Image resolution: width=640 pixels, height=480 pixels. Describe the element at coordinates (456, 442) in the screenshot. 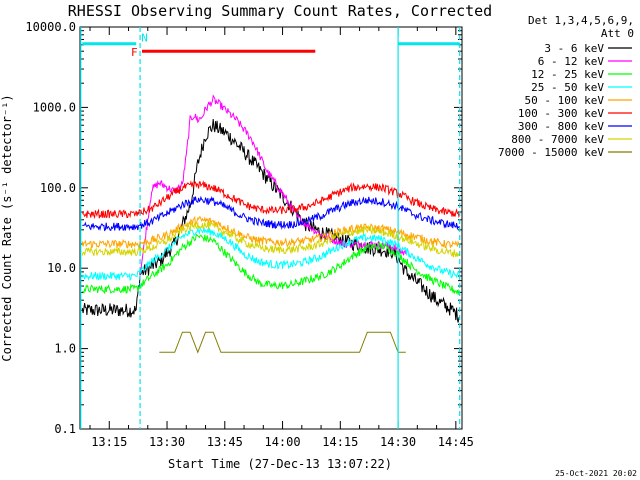

I see `x-tick-label: 14:45` at that location.